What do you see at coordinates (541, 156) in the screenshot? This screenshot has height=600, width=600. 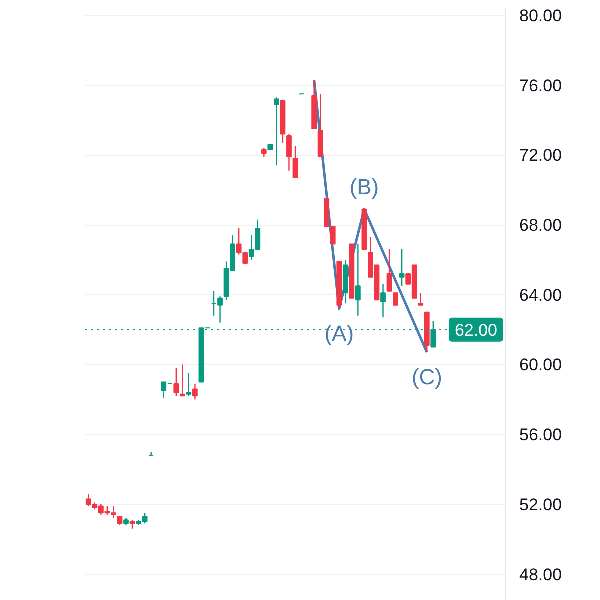 I see `y-tick-label: 72.00` at bounding box center [541, 156].